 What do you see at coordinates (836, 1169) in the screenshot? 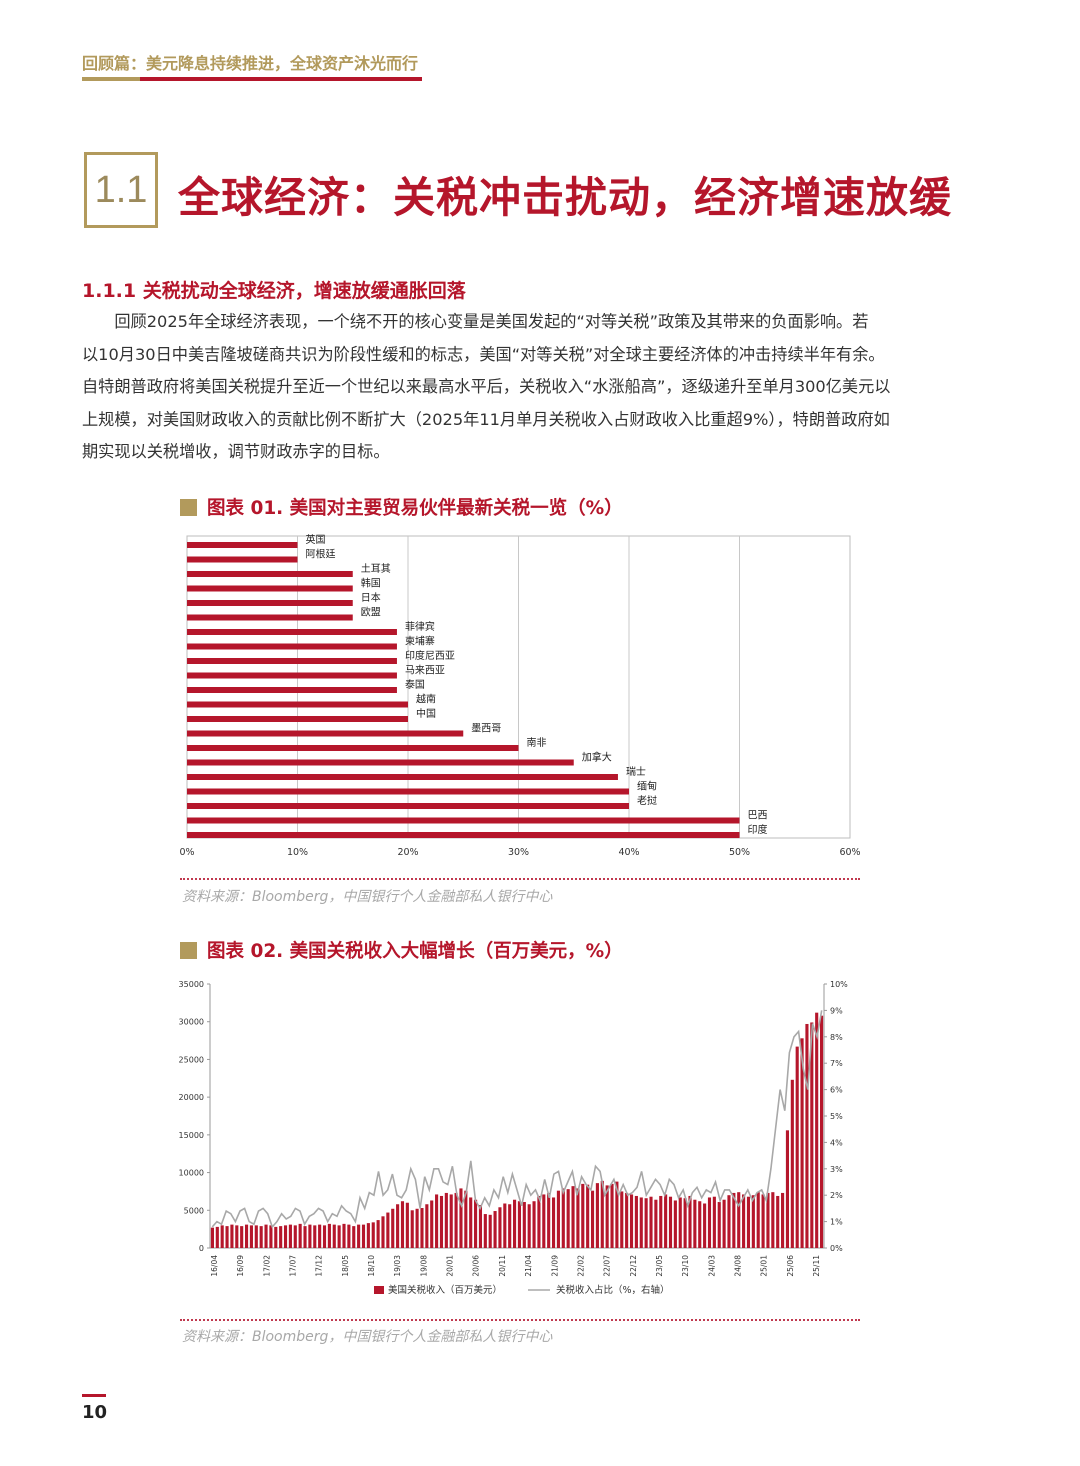
I see `y-right-tick-label: 3%` at bounding box center [836, 1169].